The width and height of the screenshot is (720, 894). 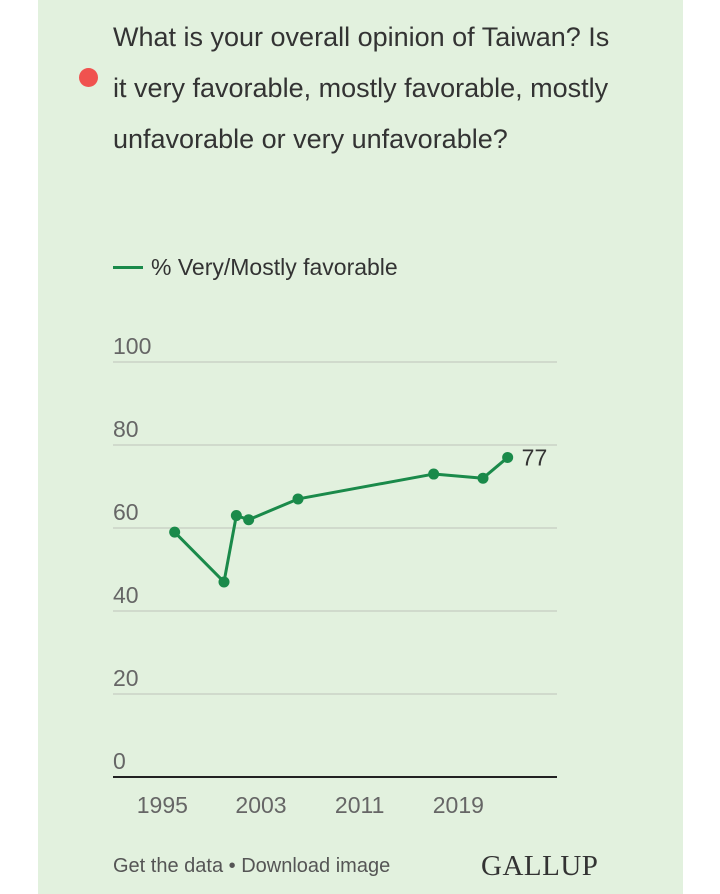 I want to click on x-tick-label: 2011, so click(x=359, y=805).